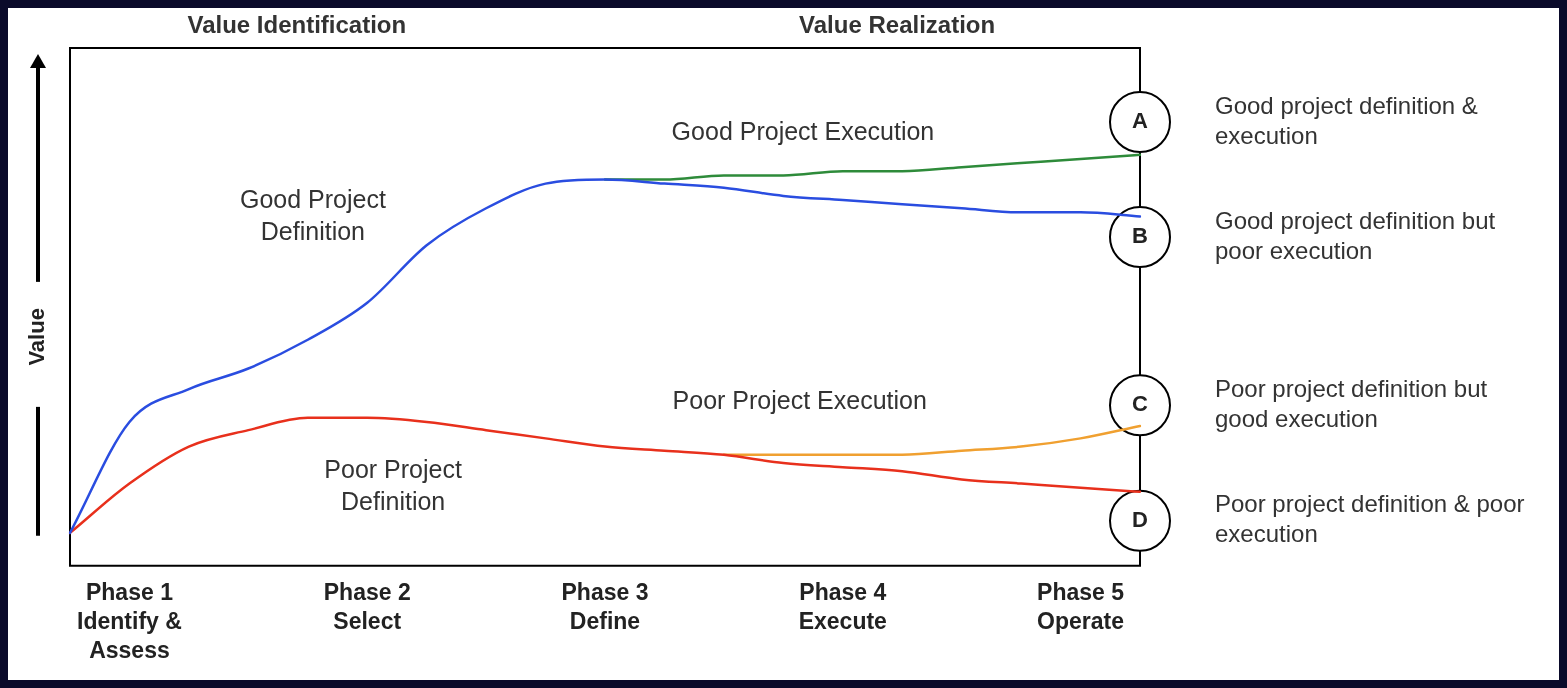 The image size is (1567, 688). I want to click on annotation: Poor Project Execution, so click(799, 400).